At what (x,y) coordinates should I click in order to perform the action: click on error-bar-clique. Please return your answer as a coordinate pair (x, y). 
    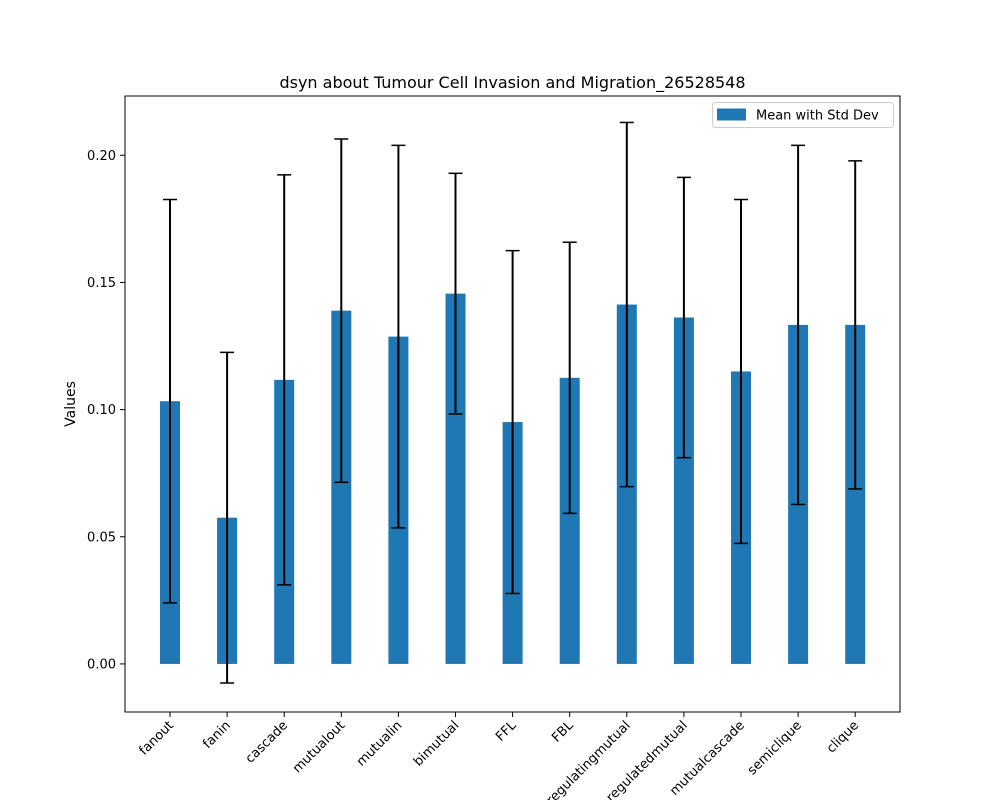
    Looking at the image, I should click on (855, 325).